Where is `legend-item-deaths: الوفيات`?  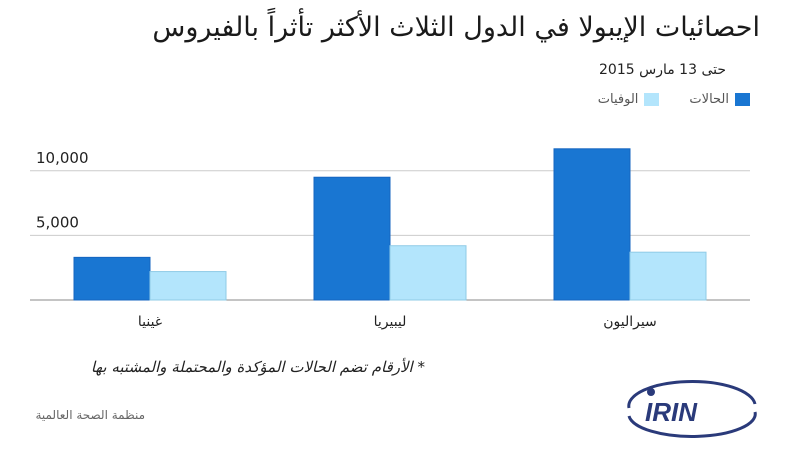
legend-item-deaths: الوفيات is located at coordinates (629, 99).